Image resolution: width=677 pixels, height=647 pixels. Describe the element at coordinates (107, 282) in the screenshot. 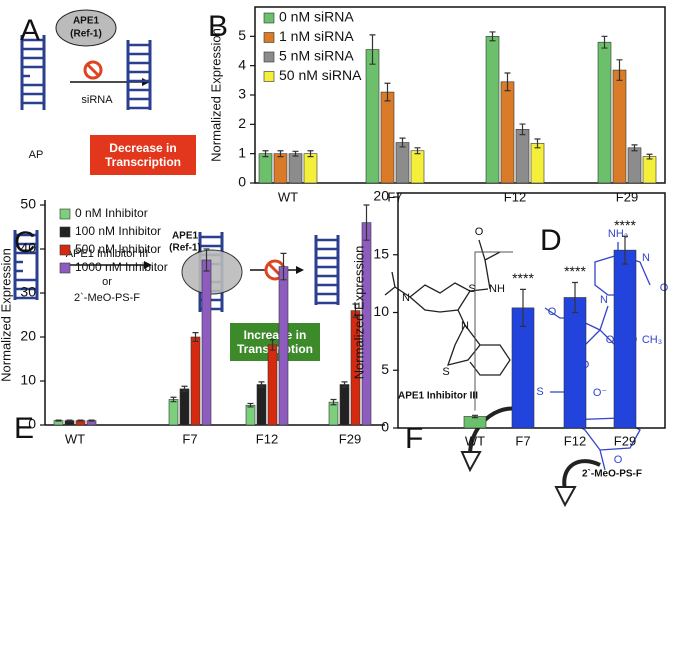

I see `or-label: or` at that location.